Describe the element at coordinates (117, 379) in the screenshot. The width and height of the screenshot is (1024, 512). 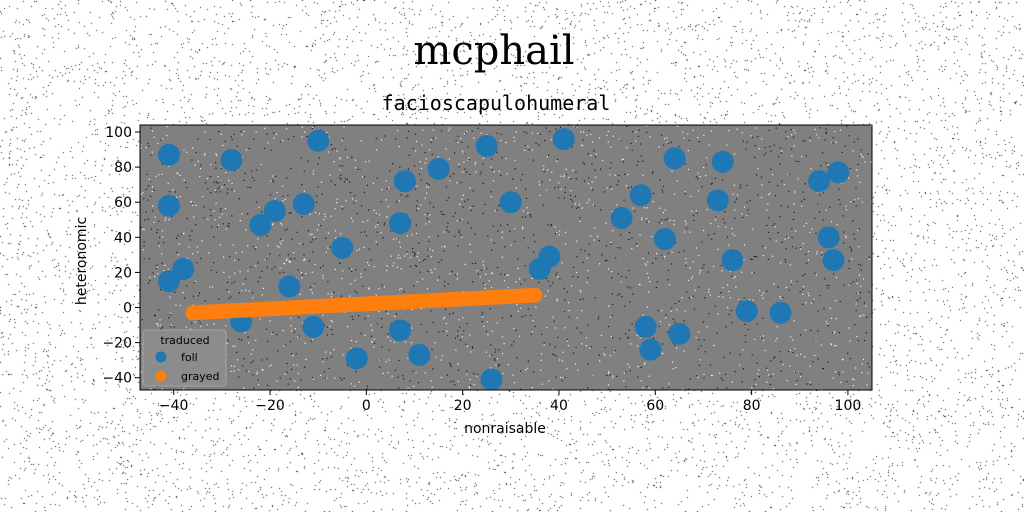
I see `y-tick-label: −40` at that location.